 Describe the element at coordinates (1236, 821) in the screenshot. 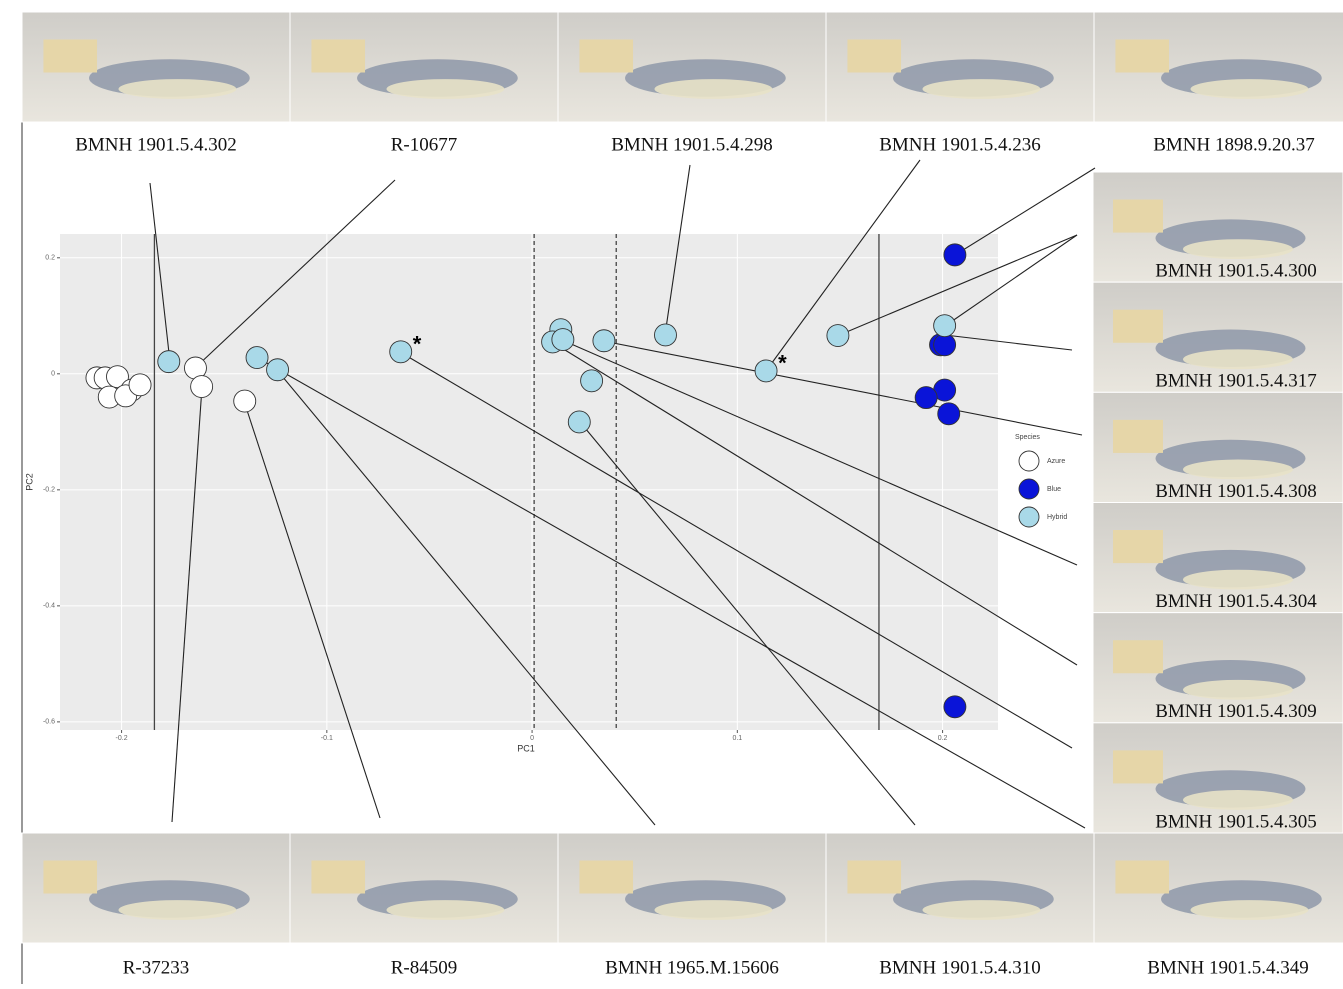

I see `specimen-label: BMNH 1901.5.4.305` at that location.